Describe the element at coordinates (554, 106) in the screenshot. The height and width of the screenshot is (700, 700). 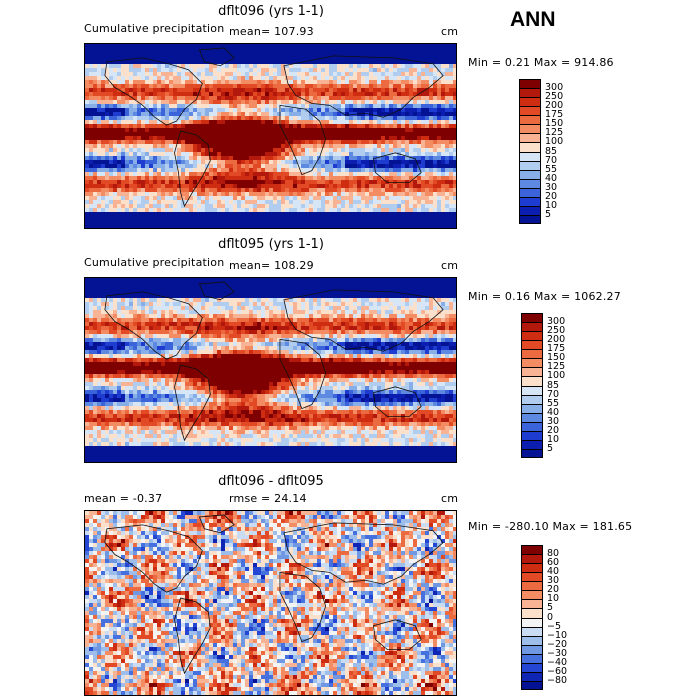
I see `colorbar-tick-label: 200` at that location.